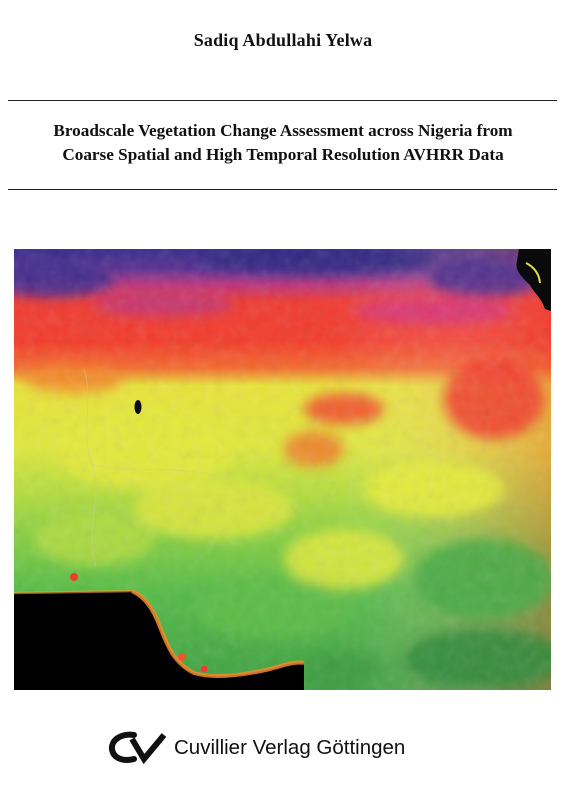 Image resolution: width=566 pixels, height=801 pixels. I want to click on top-divider, so click(282, 100).